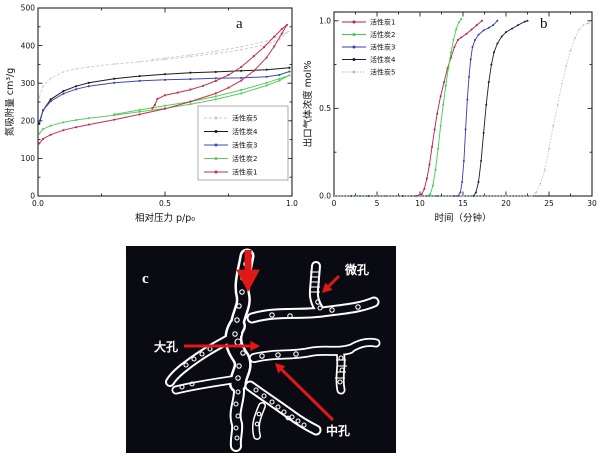 The width and height of the screenshot is (600, 459). What do you see at coordinates (244, 118) in the screenshot?
I see `legend-label: 活性炭5` at bounding box center [244, 118].